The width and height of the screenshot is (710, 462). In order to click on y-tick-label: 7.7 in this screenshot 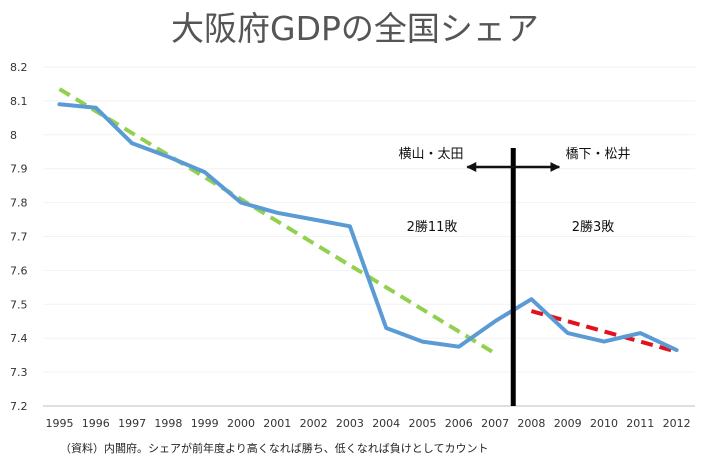, I will do `click(19, 237)`.